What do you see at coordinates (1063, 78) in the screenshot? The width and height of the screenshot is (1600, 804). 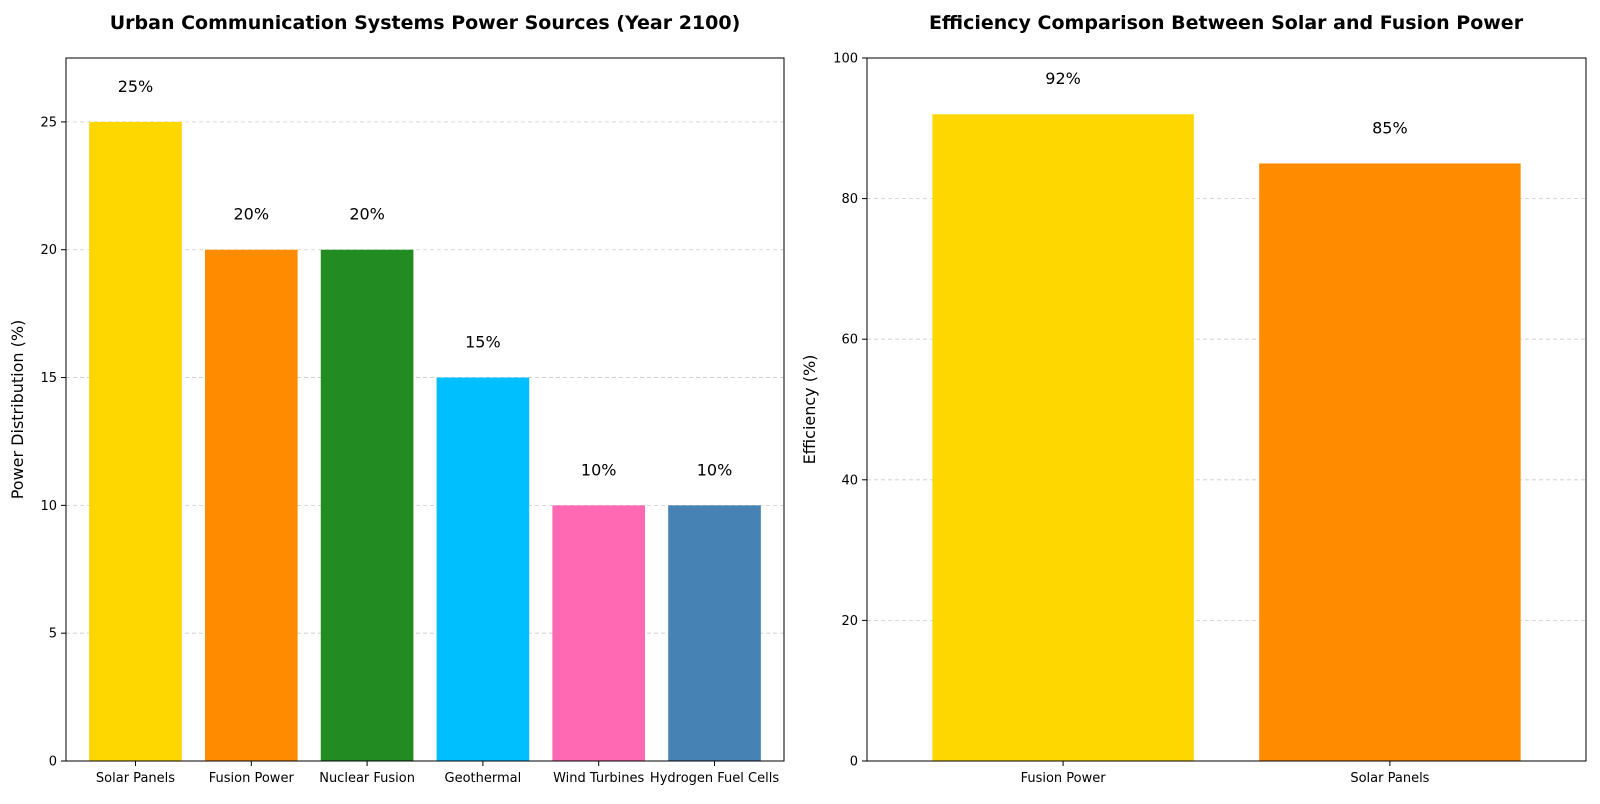 I see `data-label: 92%` at bounding box center [1063, 78].